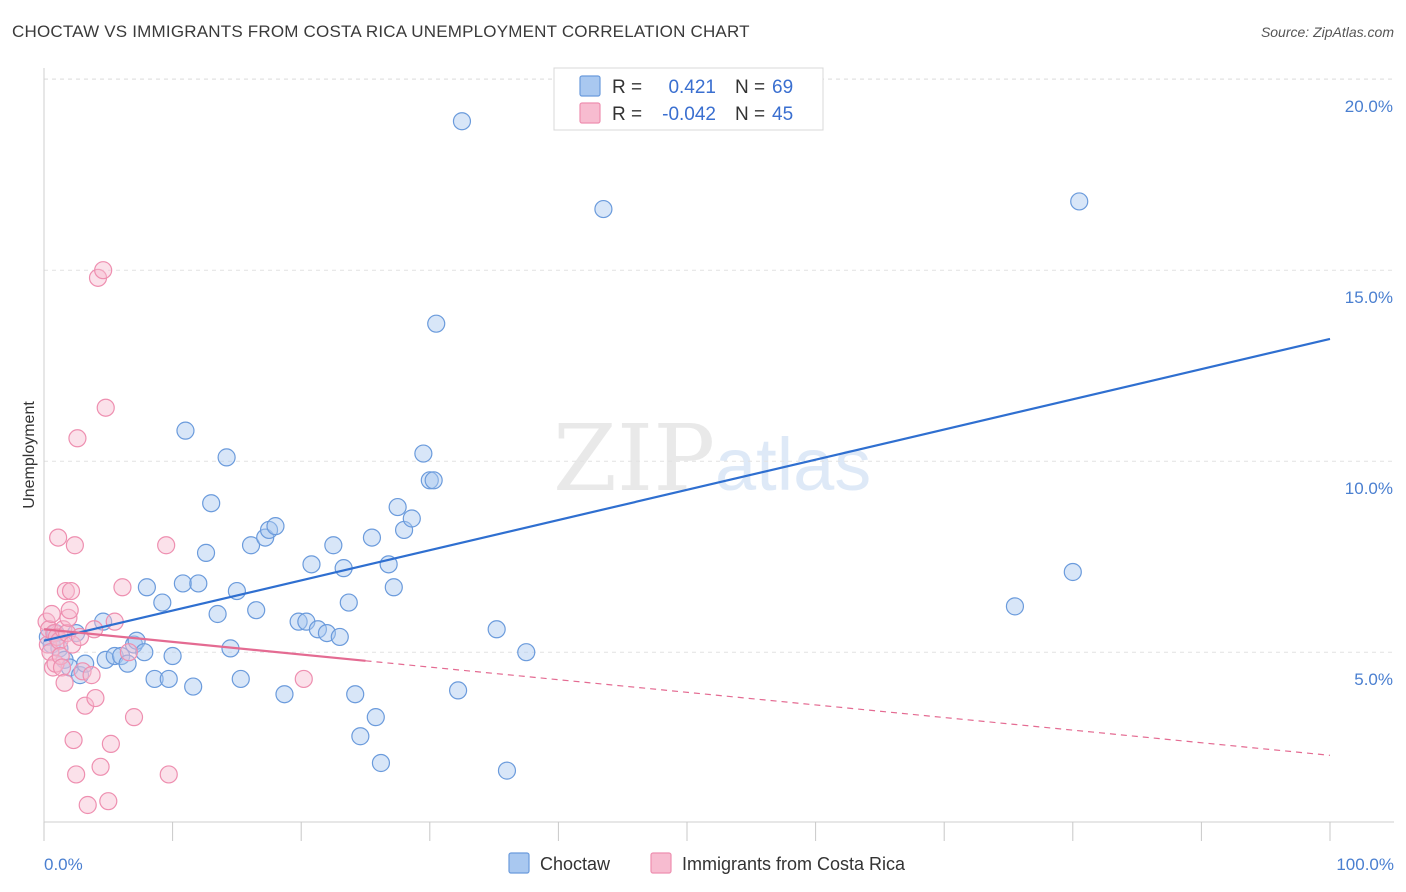 This screenshot has height=892, width=1406. I want to click on series-legend-label-choctaw: Choctaw, so click(575, 864).